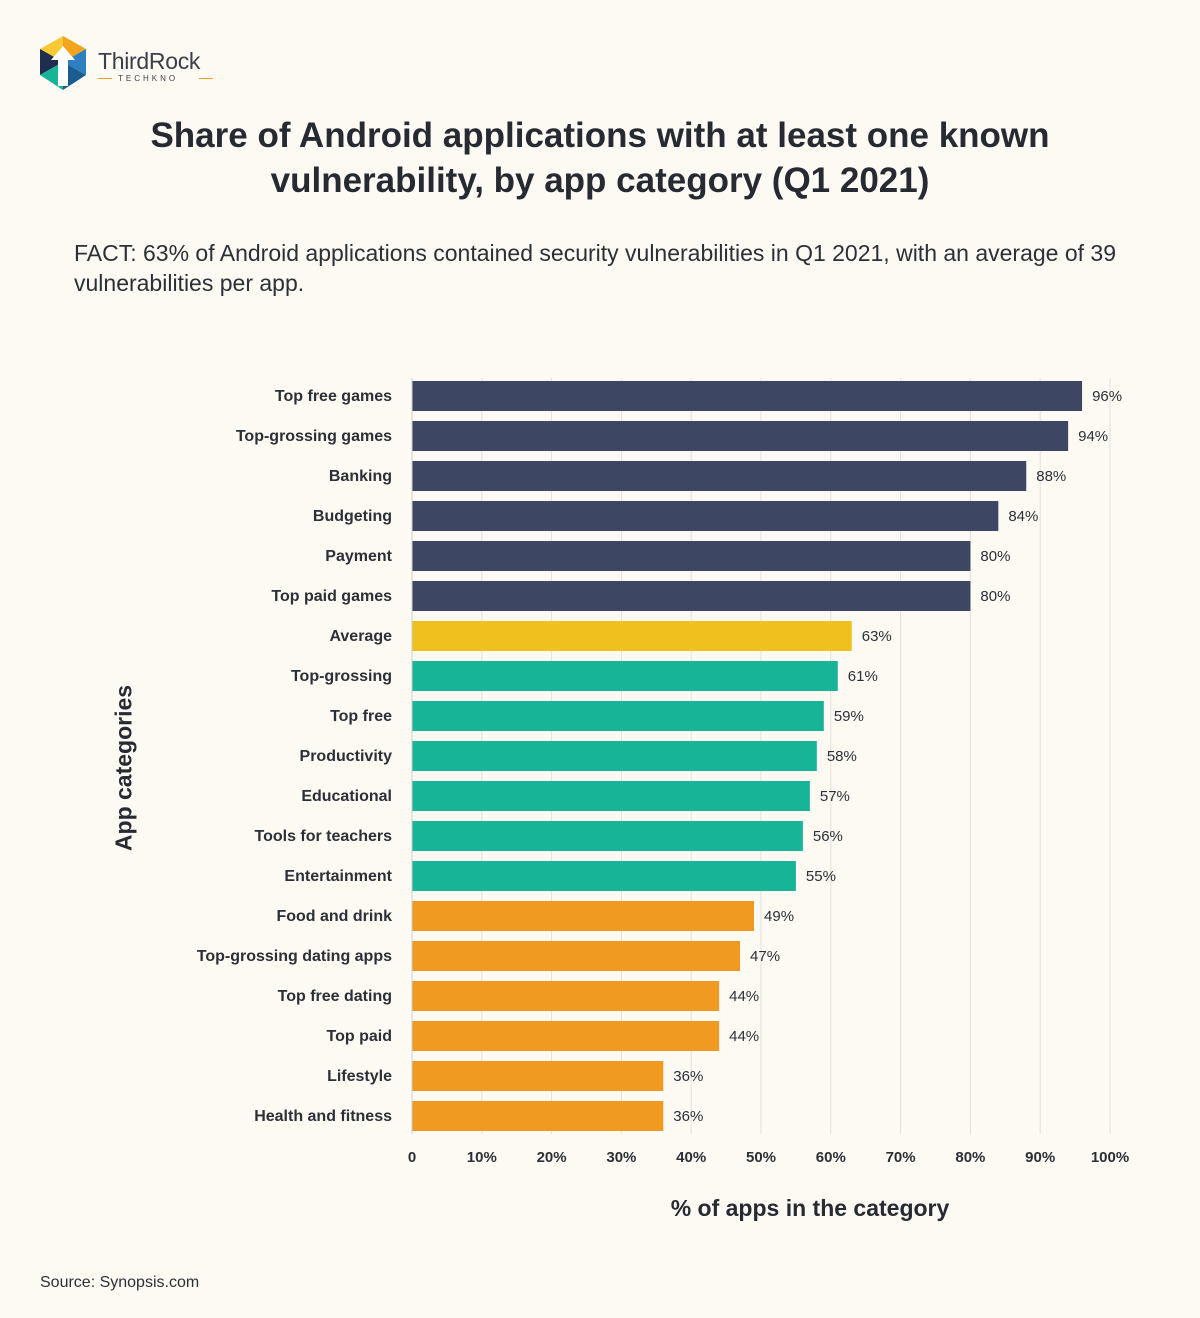 Image resolution: width=1200 pixels, height=1318 pixels. Describe the element at coordinates (761, 1157) in the screenshot. I see `x-tick-label: 50%` at that location.